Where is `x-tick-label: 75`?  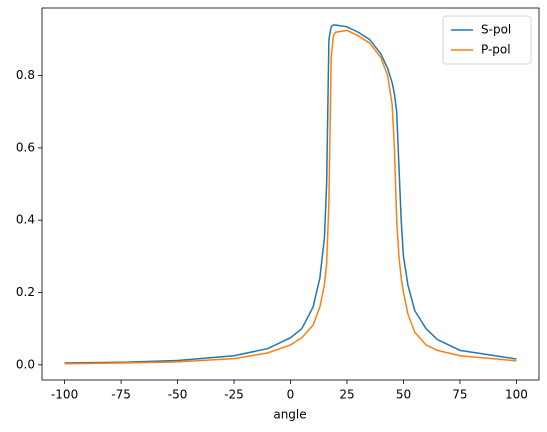 x-tick-label: 75 is located at coordinates (459, 395).